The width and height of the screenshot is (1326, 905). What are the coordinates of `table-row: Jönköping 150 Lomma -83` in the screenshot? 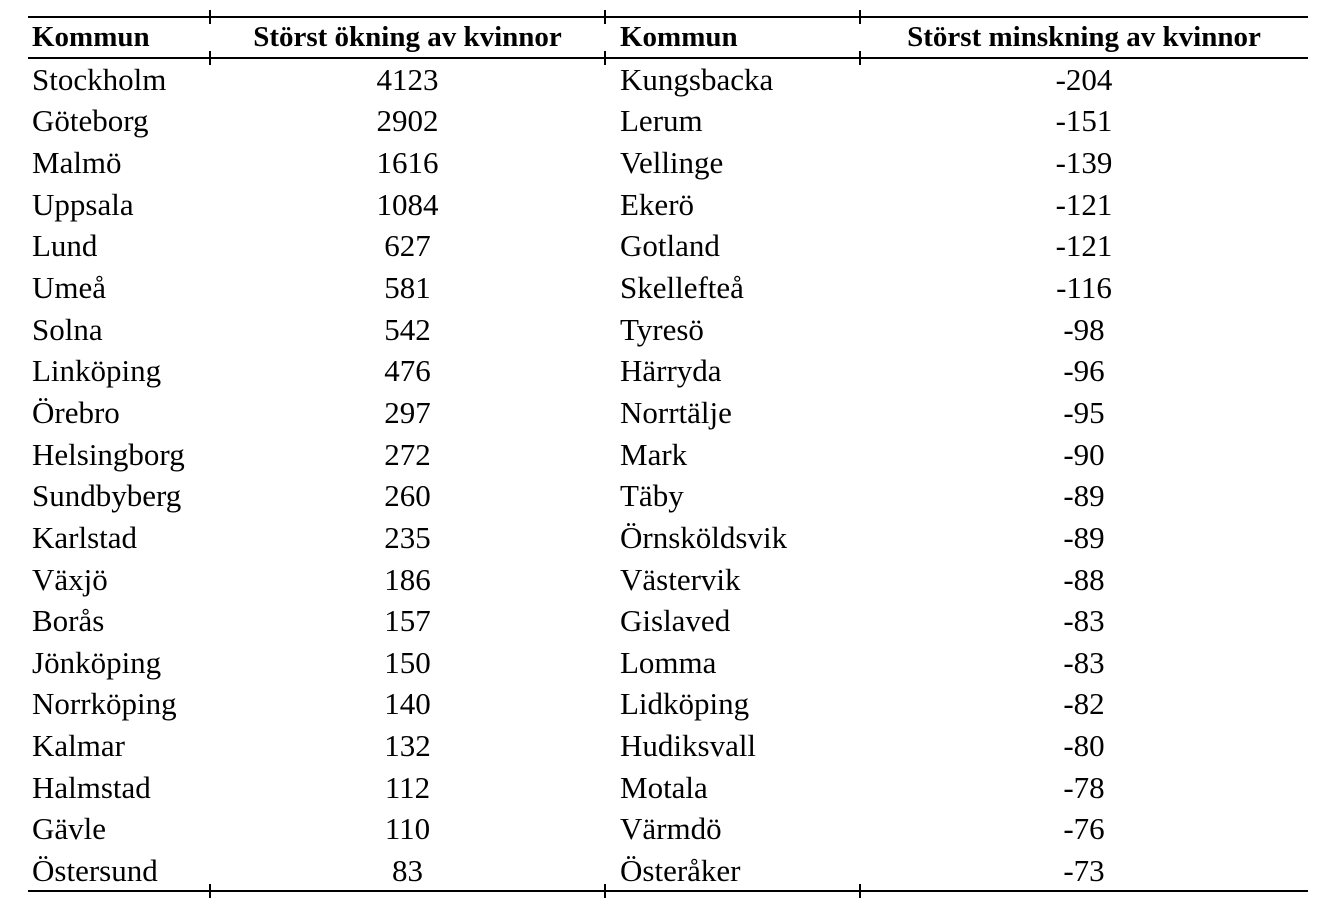 It's located at (668, 661).